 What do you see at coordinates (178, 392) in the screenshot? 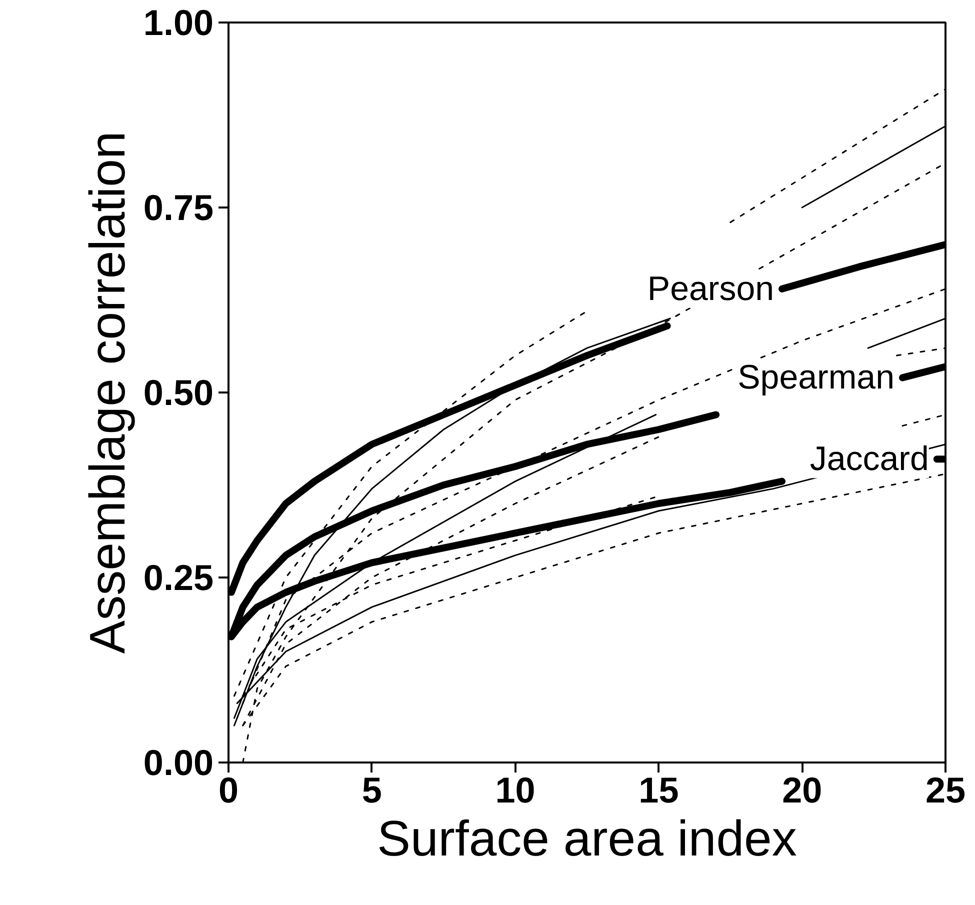
I see `y-tick-label: 0.50` at bounding box center [178, 392].